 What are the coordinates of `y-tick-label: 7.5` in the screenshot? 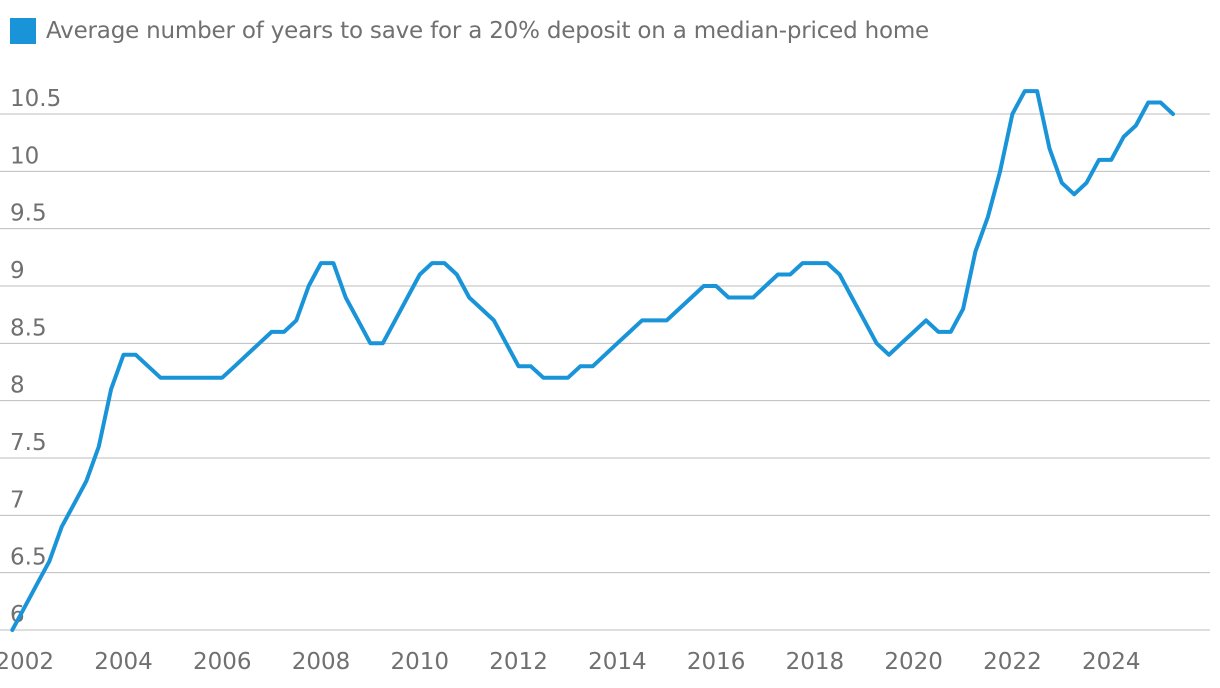 It's located at (28, 443).